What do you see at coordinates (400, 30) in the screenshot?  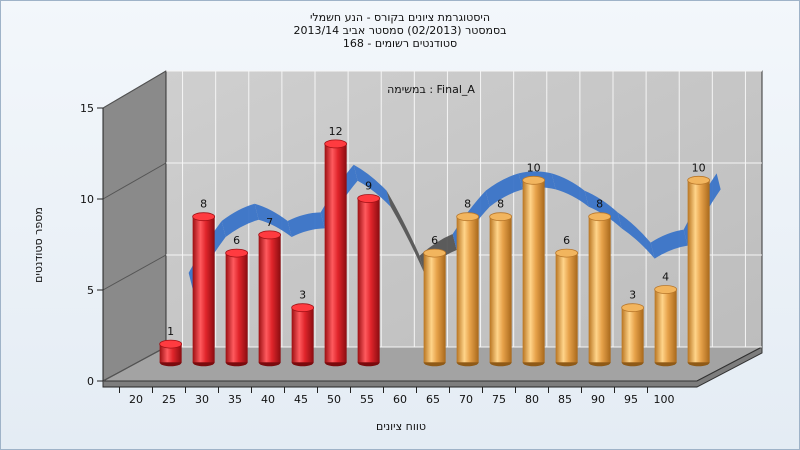 I see `chart-title-line-2: בסמסטר (02/2013) סמסטר אביב 2013/14` at bounding box center [400, 30].